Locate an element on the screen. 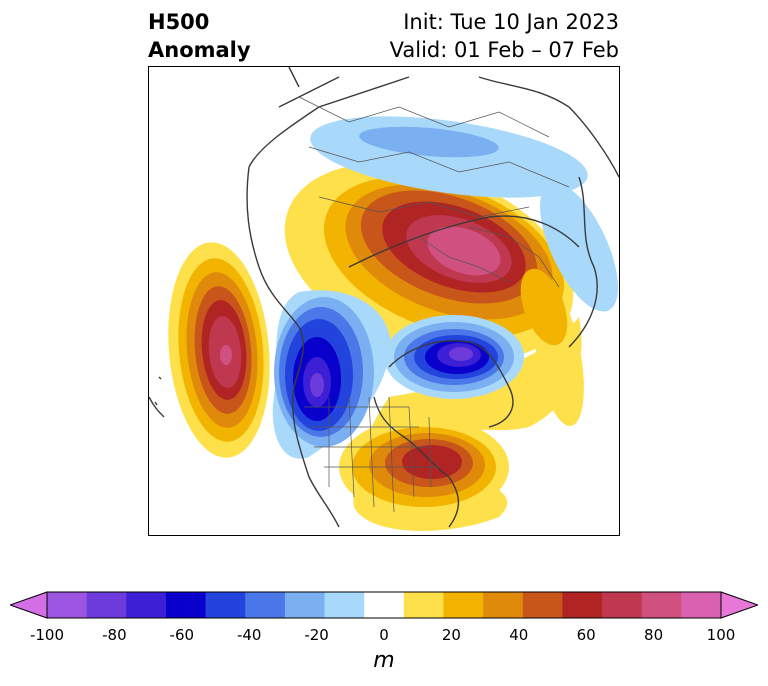 This screenshot has width=768, height=686. colorbar-extend-min is located at coordinates (29, 605).